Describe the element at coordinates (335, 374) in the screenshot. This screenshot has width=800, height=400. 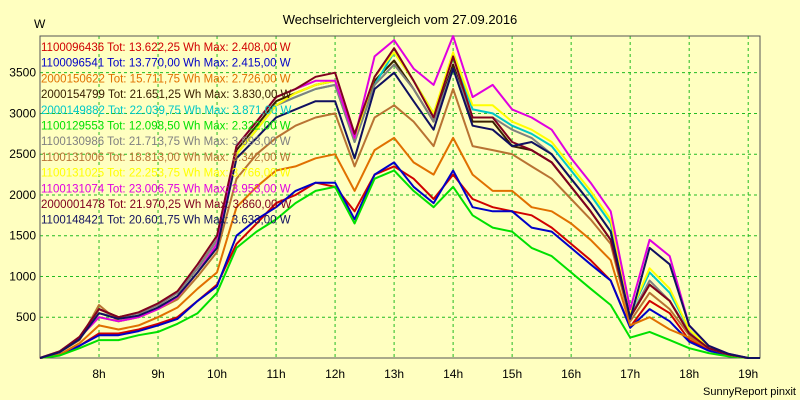
I see `x-tick-label: 12h` at that location.